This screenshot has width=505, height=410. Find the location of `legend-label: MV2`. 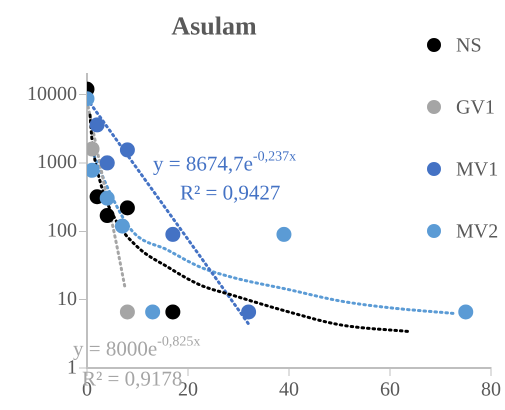

legend-label: MV2 is located at coordinates (477, 231).